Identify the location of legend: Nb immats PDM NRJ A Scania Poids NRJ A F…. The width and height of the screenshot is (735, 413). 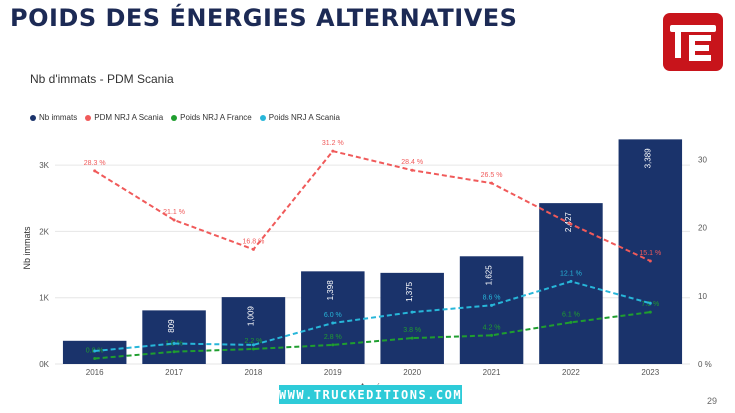
(185, 117).